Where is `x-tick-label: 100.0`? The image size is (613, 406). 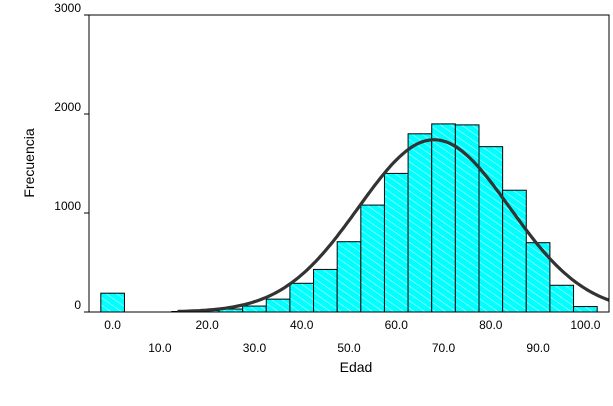
x-tick-label: 100.0 is located at coordinates (585, 325).